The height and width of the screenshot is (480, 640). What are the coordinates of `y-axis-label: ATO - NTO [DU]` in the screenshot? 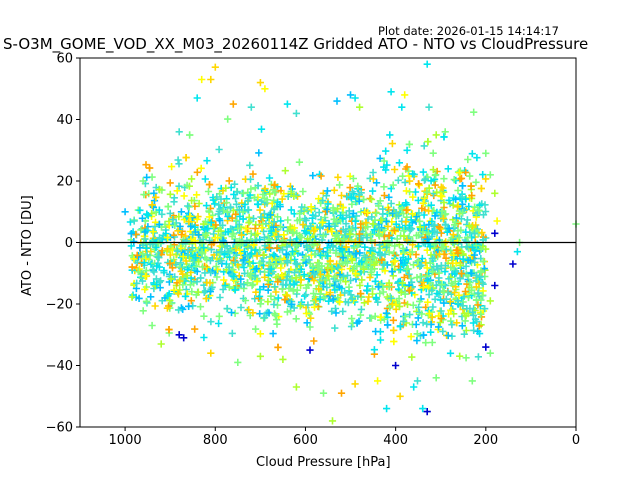 It's located at (27, 245).